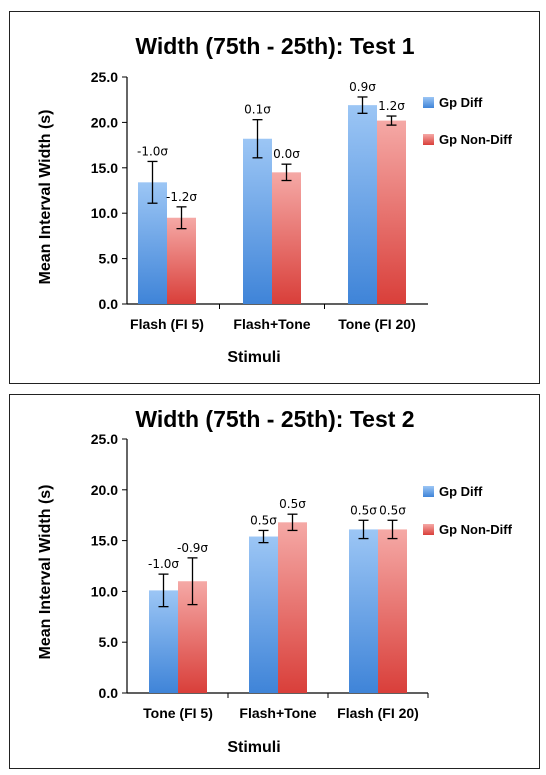 The image size is (546, 775). I want to click on data-label: -1.2σ, so click(181, 197).